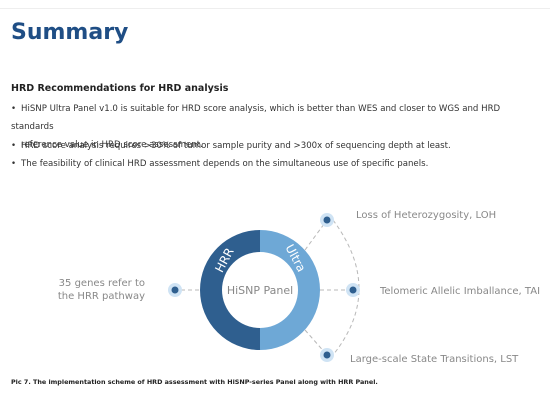 This screenshot has height=412, width=550. What do you see at coordinates (101, 296) in the screenshot?
I see `node-label: the HRR pathway` at bounding box center [101, 296].